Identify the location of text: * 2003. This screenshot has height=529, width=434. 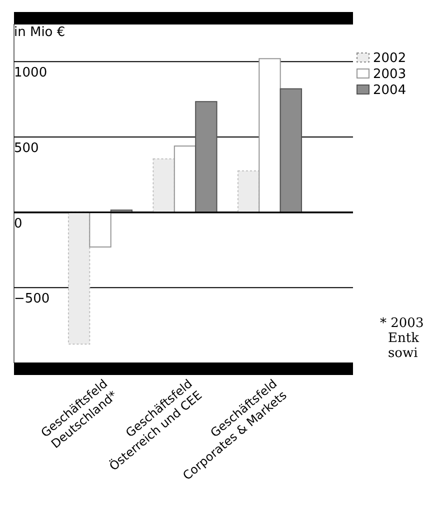
(402, 323).